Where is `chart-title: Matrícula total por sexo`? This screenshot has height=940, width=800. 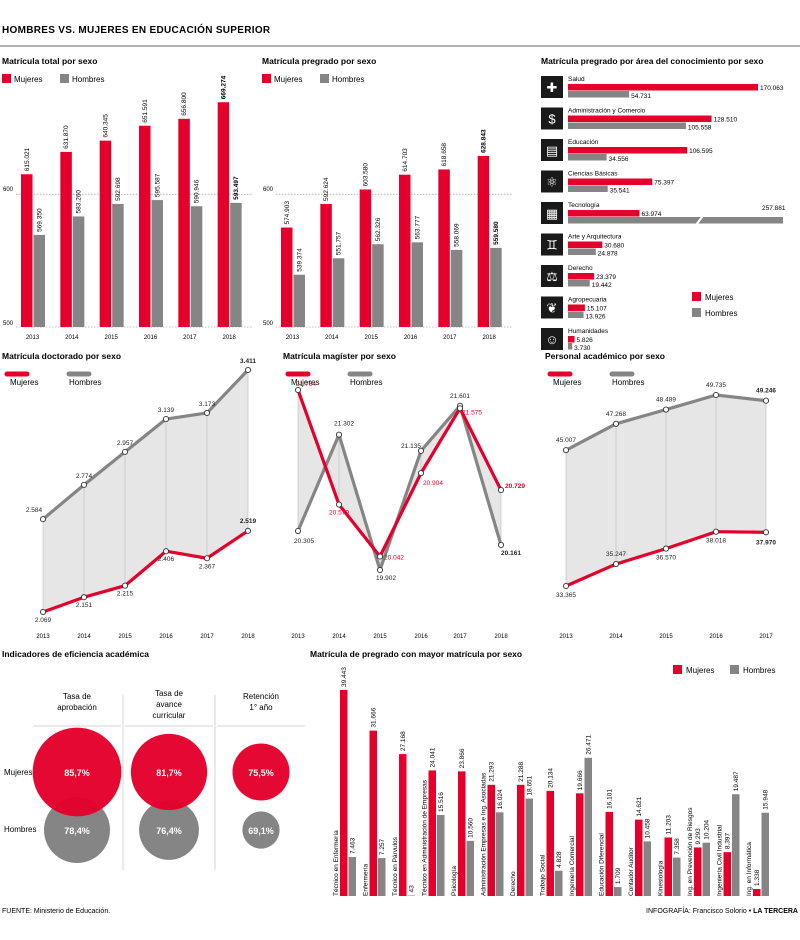 chart-title: Matrícula total por sexo is located at coordinates (49, 61).